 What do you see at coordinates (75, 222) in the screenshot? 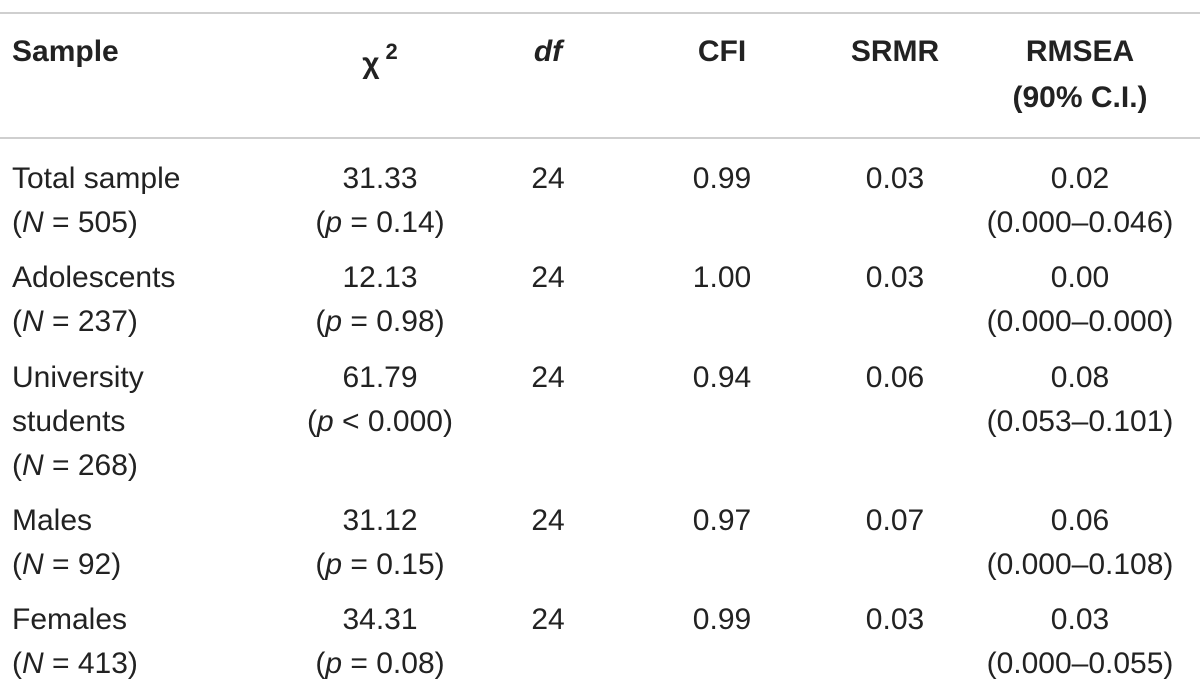
I see `row-sample-label: (N = 505)` at bounding box center [75, 222].